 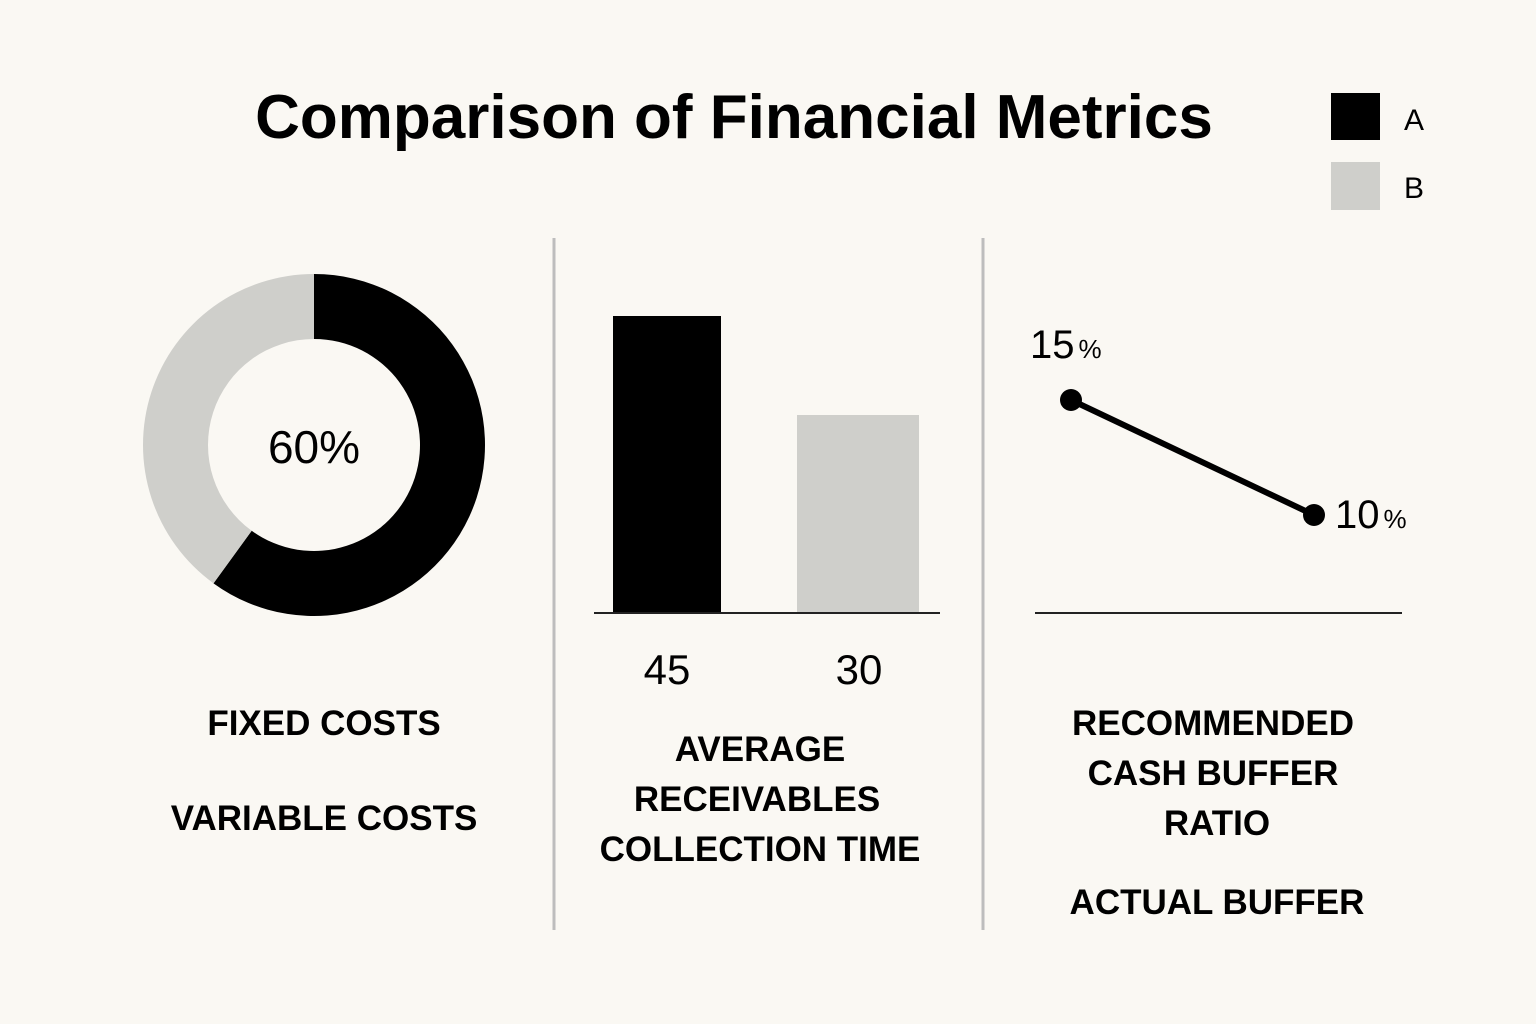 What do you see at coordinates (760, 749) in the screenshot?
I see `bar-xlabel-line-1: AVERAGE` at bounding box center [760, 749].